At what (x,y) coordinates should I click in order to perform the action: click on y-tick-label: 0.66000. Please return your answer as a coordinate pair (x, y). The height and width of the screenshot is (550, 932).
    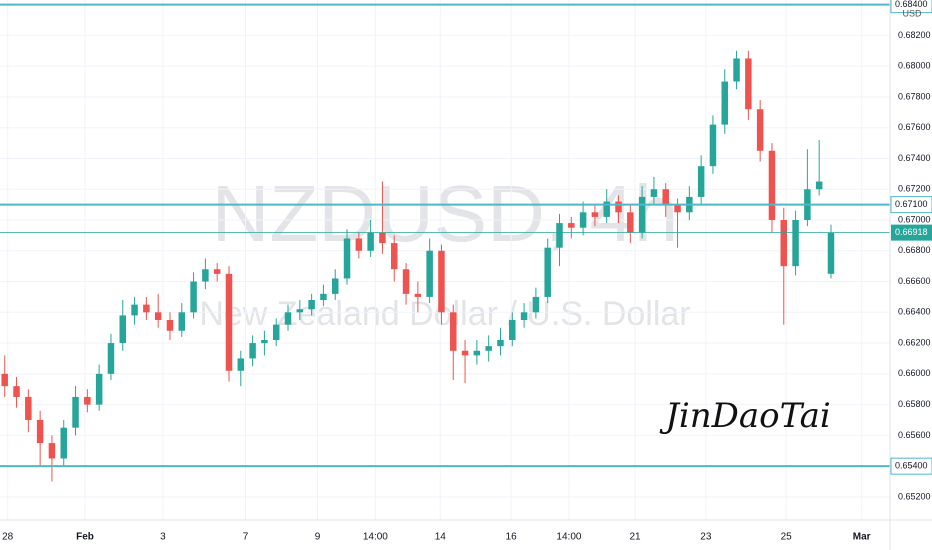
    Looking at the image, I should click on (914, 373).